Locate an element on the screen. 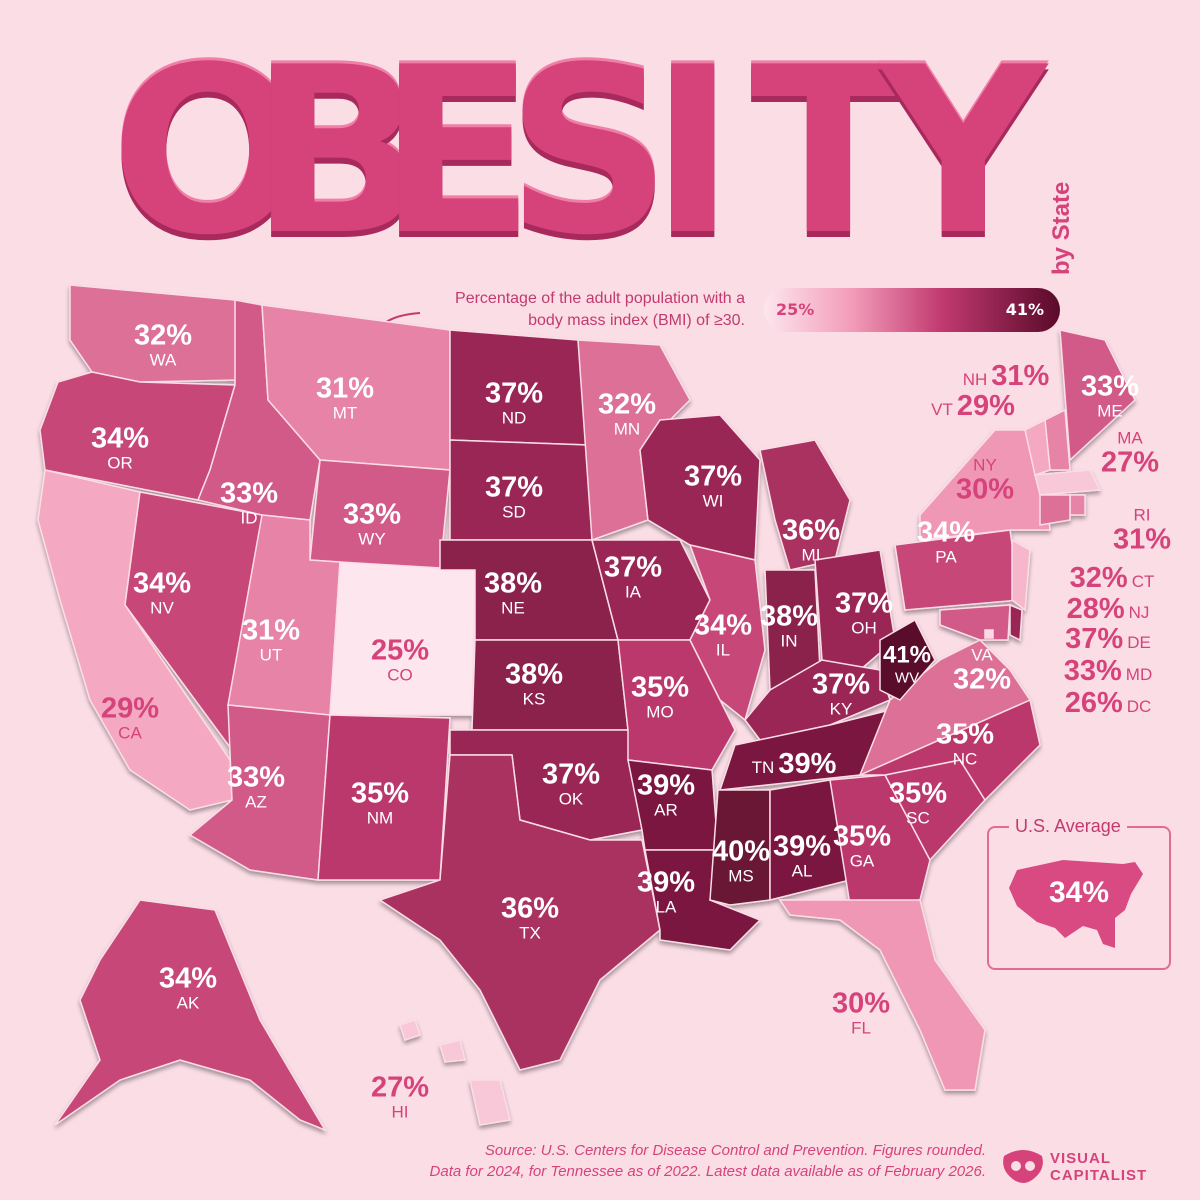  title-letter-1: O is located at coordinates (208, 152).